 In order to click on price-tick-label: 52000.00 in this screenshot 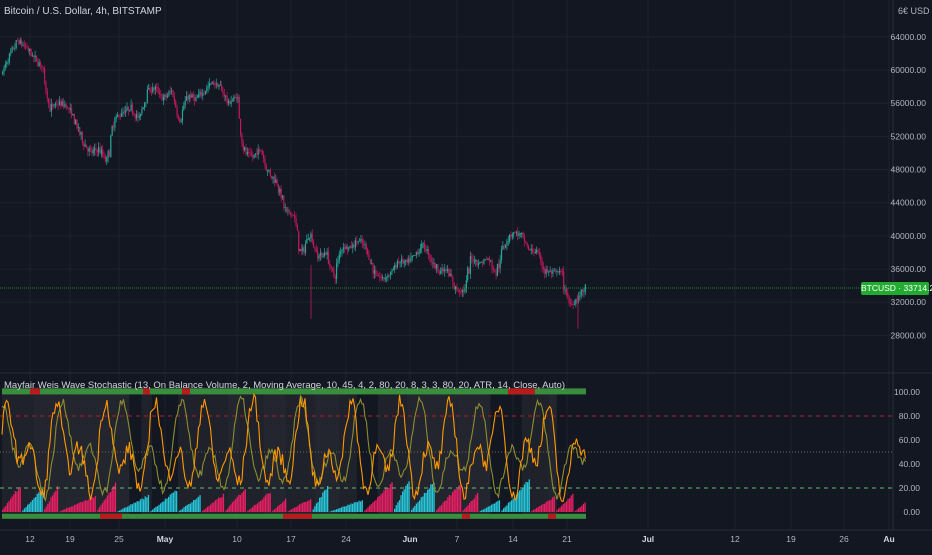, I will do `click(909, 136)`.